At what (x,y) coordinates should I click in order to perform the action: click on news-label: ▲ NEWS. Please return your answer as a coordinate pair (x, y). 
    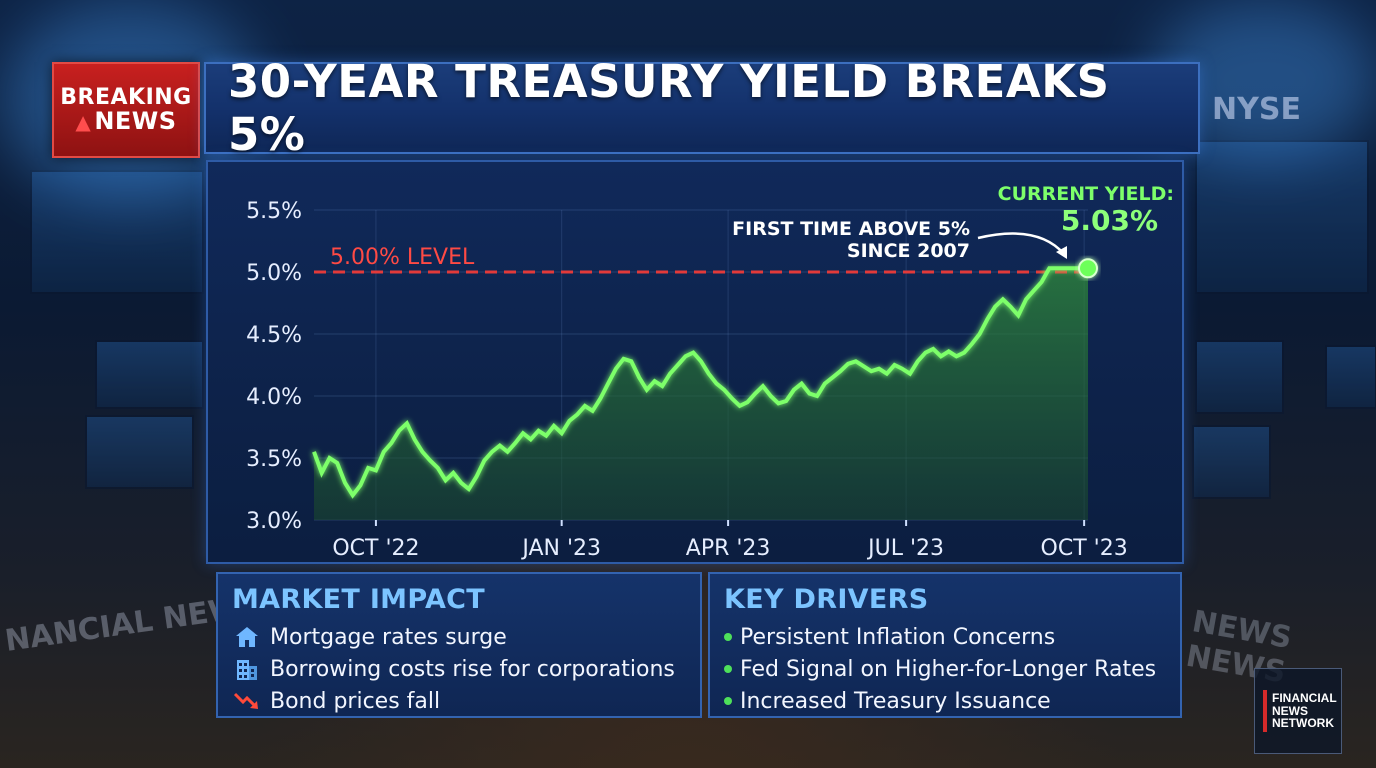
    Looking at the image, I should click on (126, 120).